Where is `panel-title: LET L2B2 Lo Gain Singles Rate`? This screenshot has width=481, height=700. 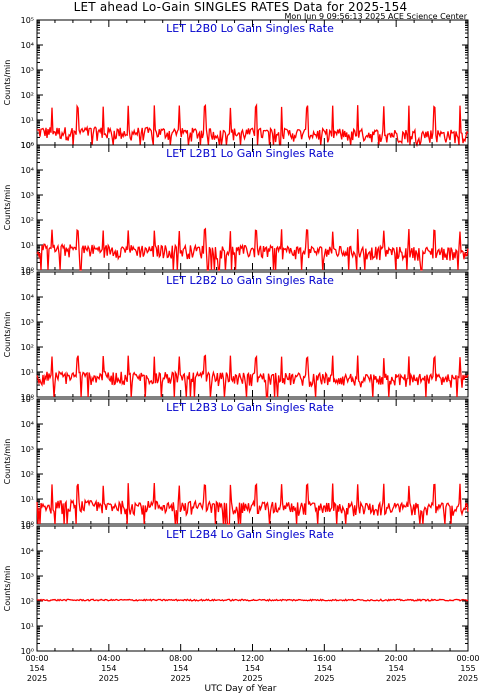 panel-title: LET L2B2 Lo Gain Singles Rate is located at coordinates (250, 280).